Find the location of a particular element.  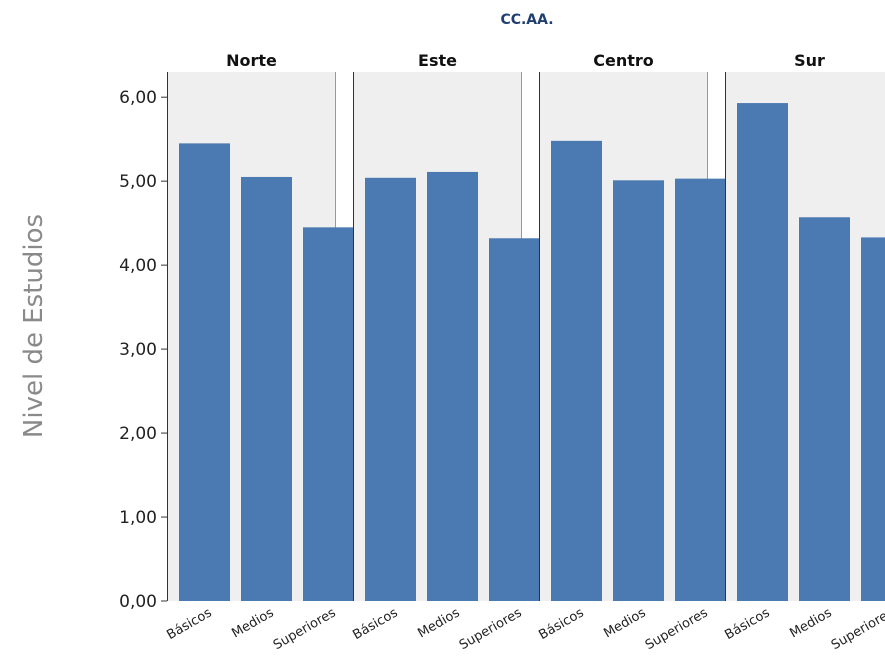

bar-centro-básicos is located at coordinates (576, 370).